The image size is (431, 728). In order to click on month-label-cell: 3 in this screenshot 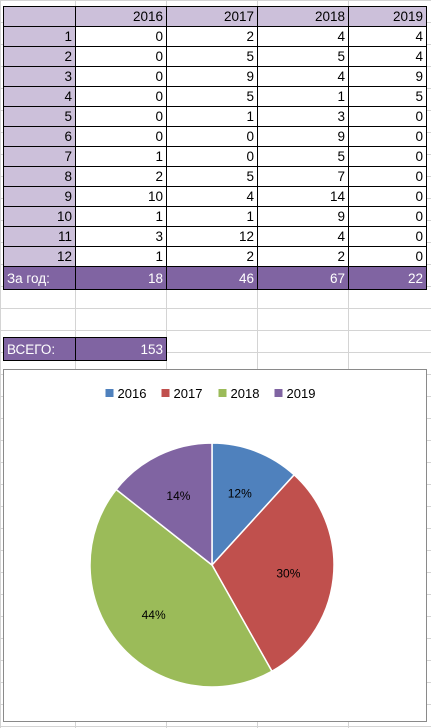, I will do `click(39, 76)`.